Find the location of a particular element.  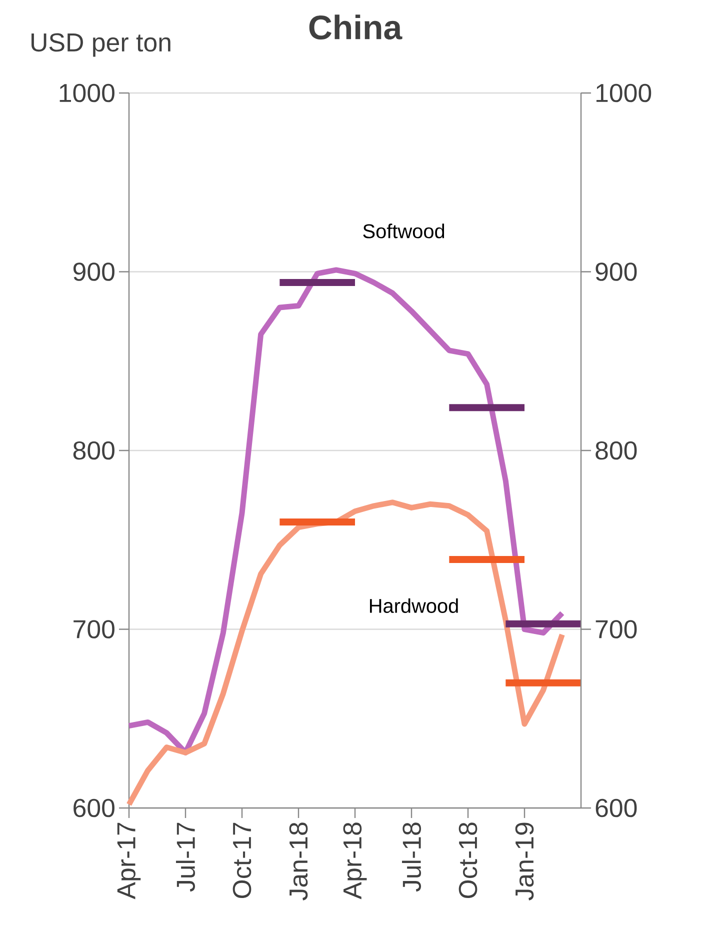

y-tick-label: 900 is located at coordinates (93, 271).